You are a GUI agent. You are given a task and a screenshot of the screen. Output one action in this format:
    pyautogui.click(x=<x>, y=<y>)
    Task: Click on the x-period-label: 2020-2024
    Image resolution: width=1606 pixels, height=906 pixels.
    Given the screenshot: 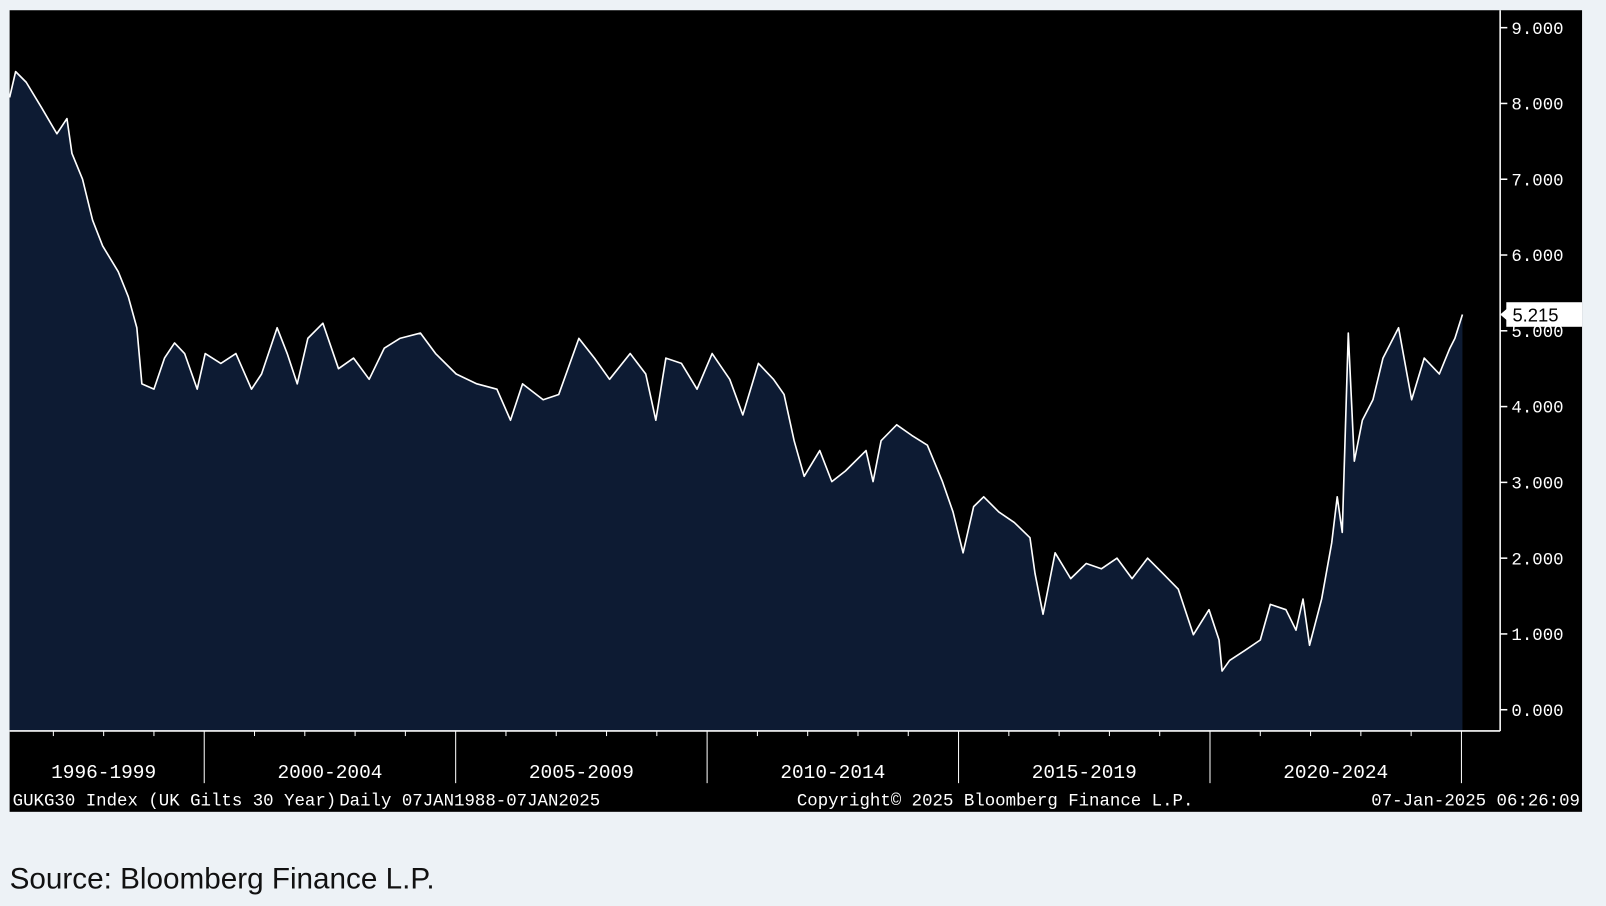 What is the action you would take?
    pyautogui.click(x=1335, y=773)
    